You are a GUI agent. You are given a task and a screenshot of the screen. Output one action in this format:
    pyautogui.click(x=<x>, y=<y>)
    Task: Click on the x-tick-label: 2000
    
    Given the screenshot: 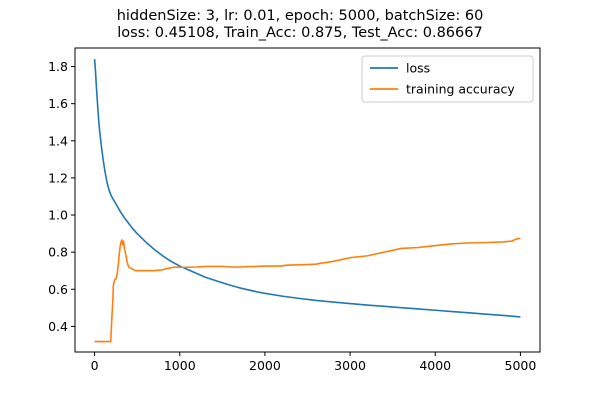 What is the action you would take?
    pyautogui.click(x=265, y=365)
    